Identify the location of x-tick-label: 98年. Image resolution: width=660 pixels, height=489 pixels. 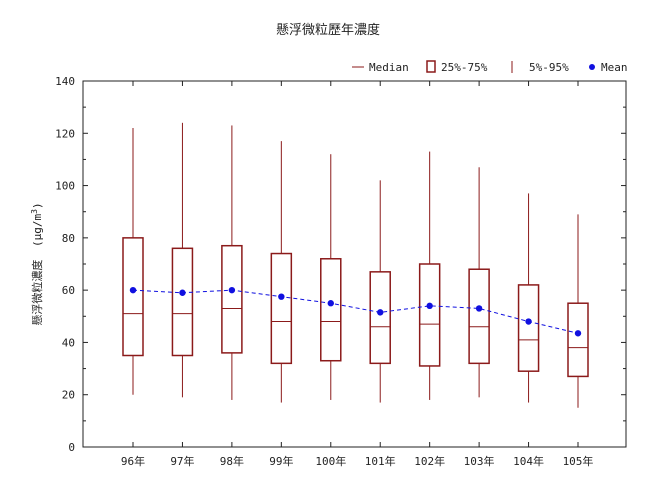
(232, 461).